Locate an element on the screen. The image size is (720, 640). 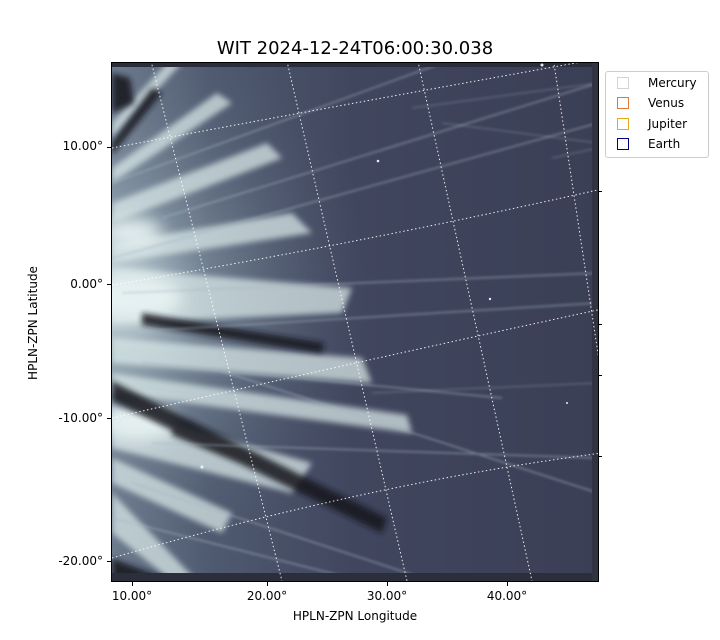
legend-item-venus: Venus is located at coordinates (662, 104).